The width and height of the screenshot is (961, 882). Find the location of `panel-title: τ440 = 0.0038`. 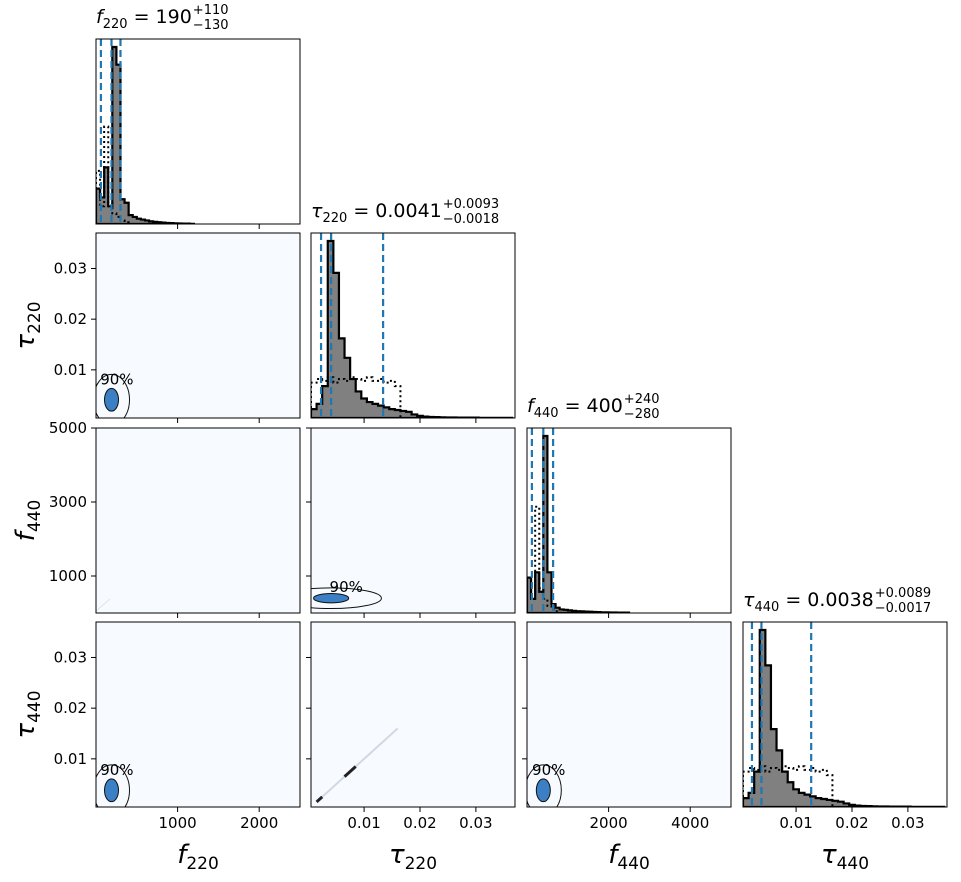

panel-title: τ440 = 0.0038 is located at coordinates (808, 602).